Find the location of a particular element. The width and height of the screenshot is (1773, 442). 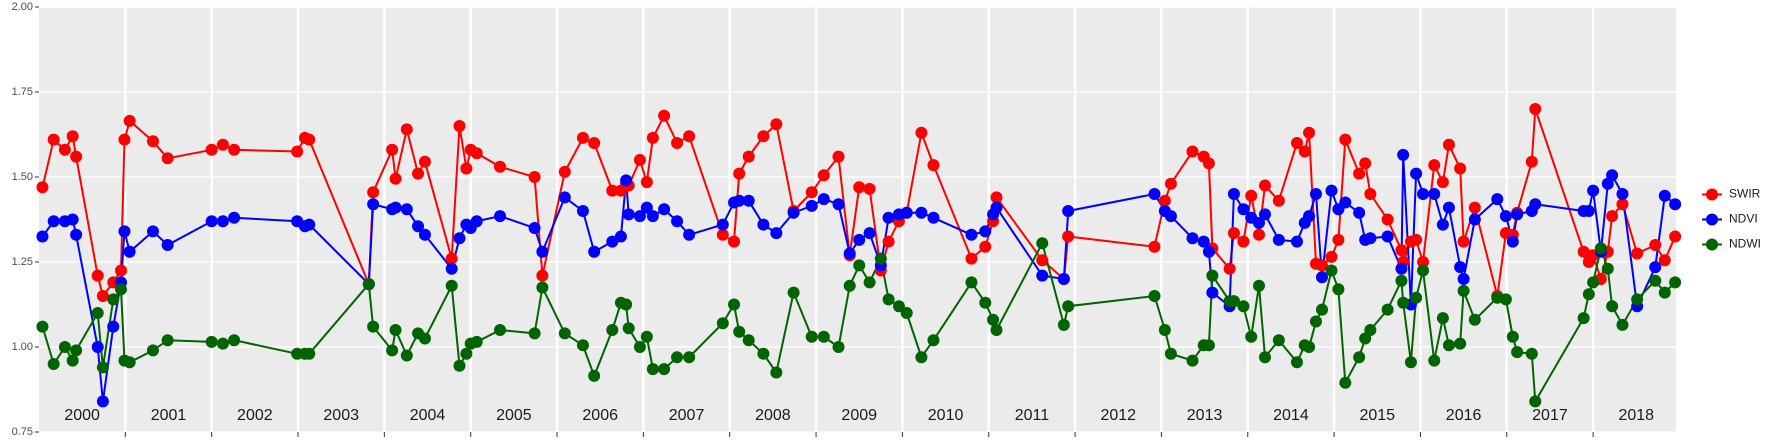

x-tick-label: 2003 is located at coordinates (341, 415).